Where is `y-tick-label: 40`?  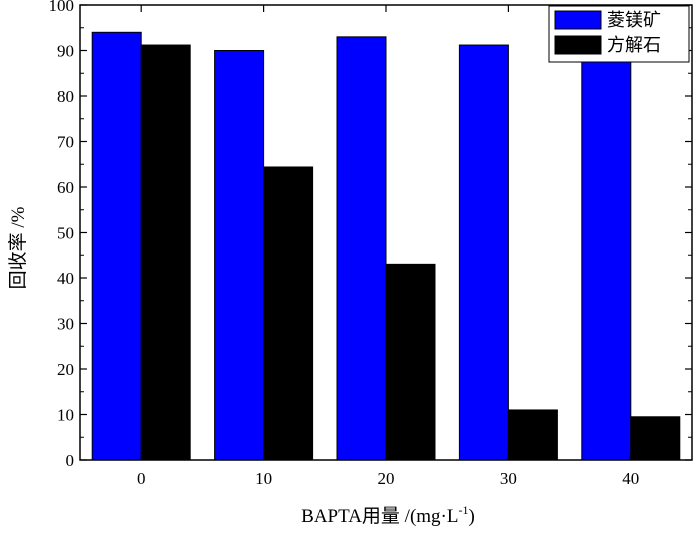
y-tick-label: 40 is located at coordinates (65, 278).